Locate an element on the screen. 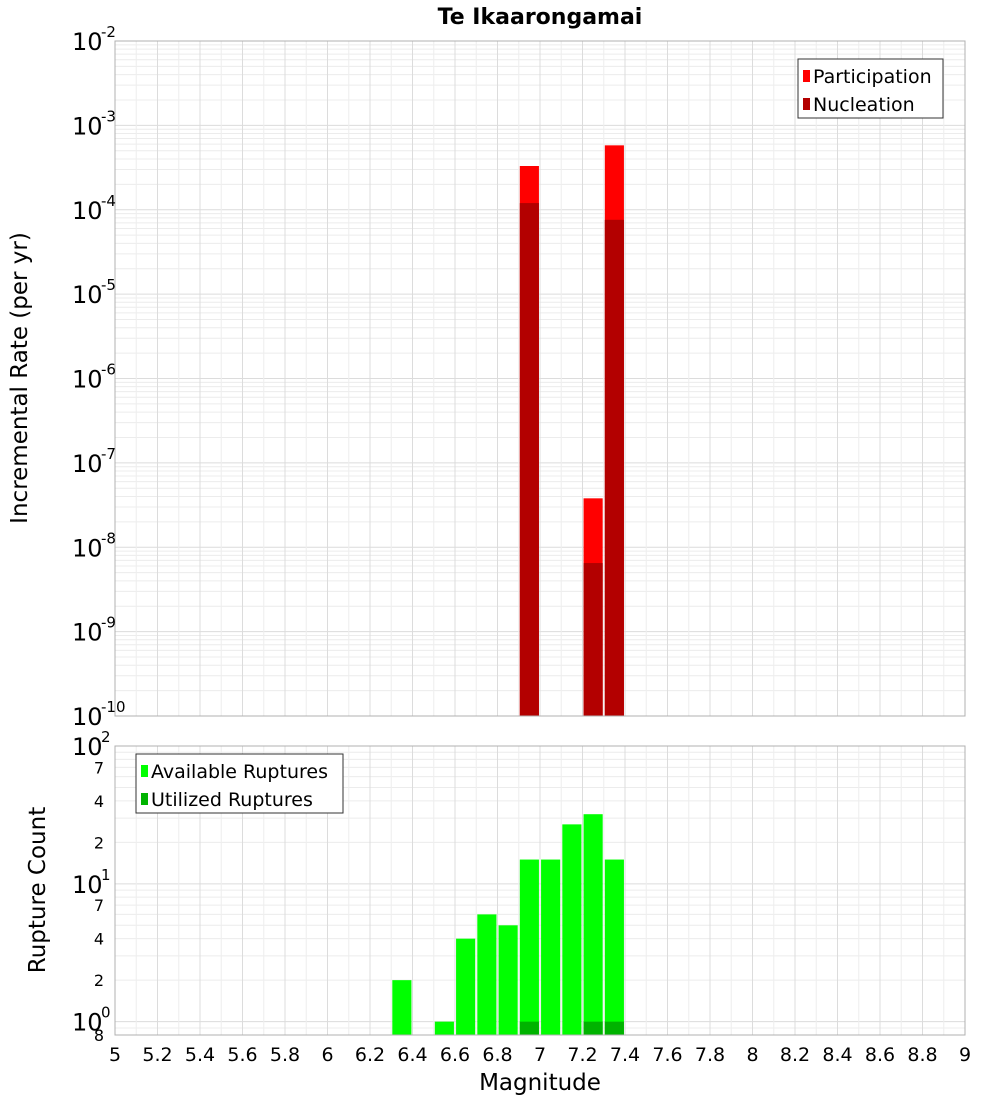 This screenshot has width=1000, height=1100. bottom-y-axis-label: Rupture Count is located at coordinates (38, 890).